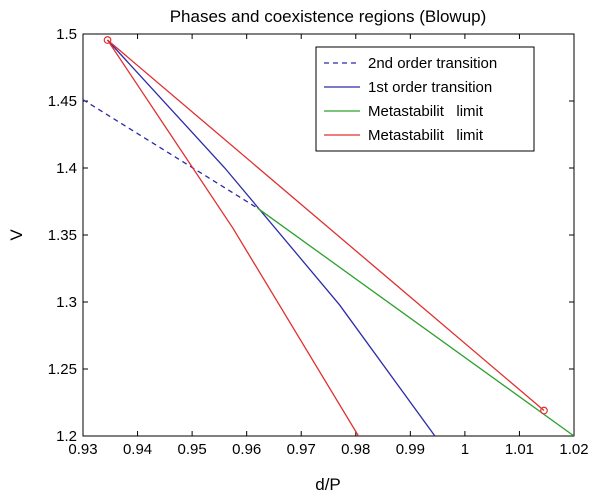 The height and width of the screenshot is (502, 607). Describe the element at coordinates (432, 63) in the screenshot. I see `legend-label: 2nd order transition` at that location.